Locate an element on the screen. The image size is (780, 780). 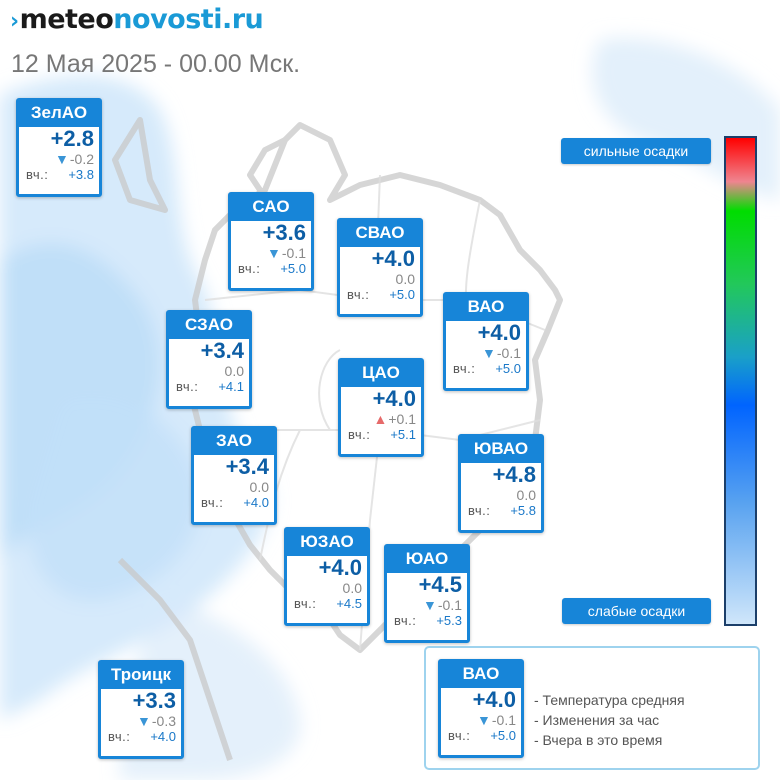
hourly-change: ▼-0.2 is located at coordinates (59, 159).